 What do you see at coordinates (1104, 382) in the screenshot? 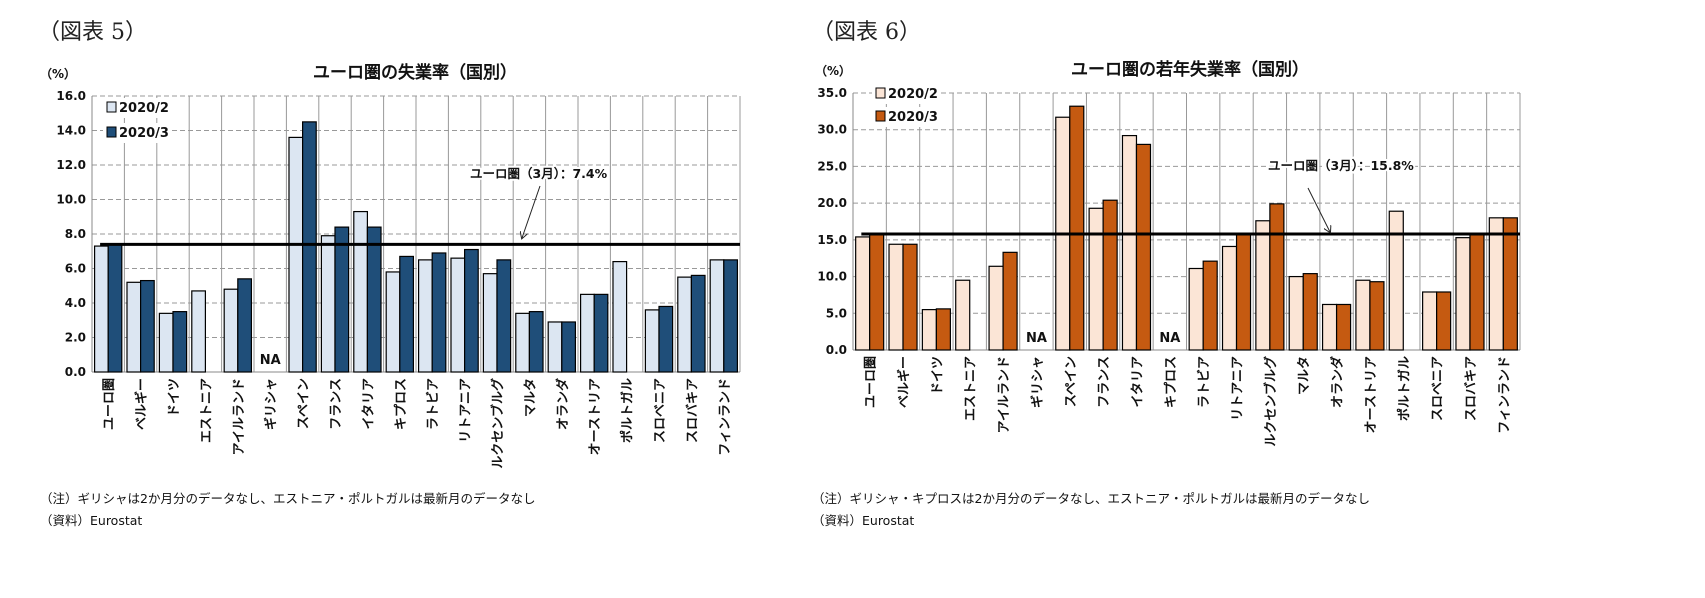
I see `x-tick-label: フランス` at bounding box center [1104, 382].